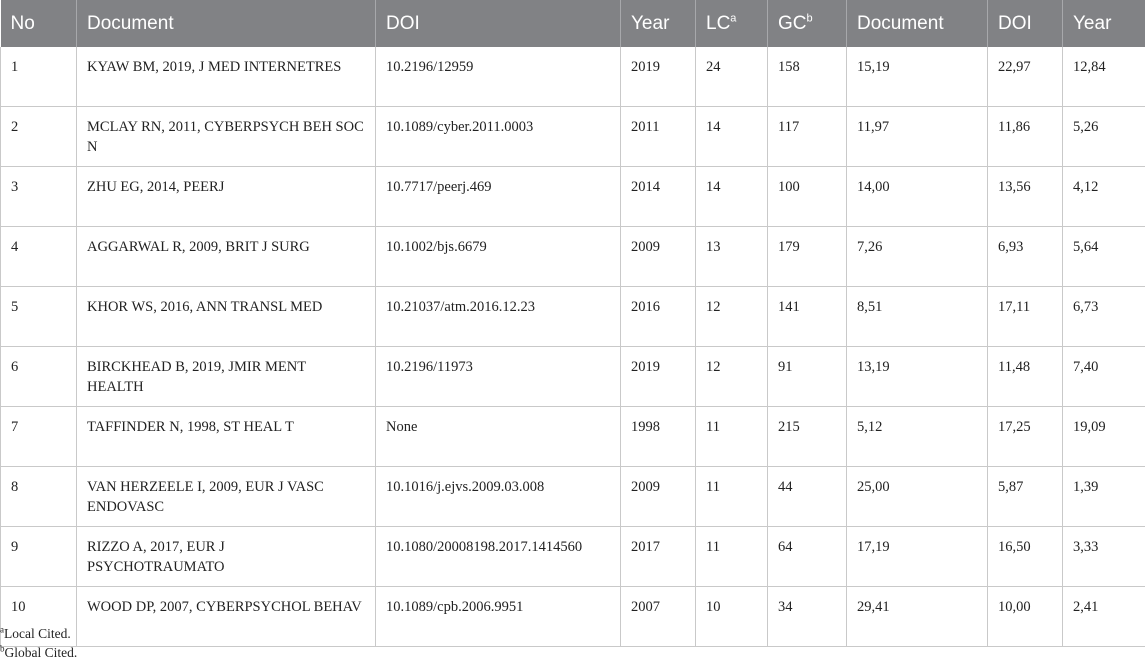 The height and width of the screenshot is (662, 1145). I want to click on cell-year: 2017, so click(658, 557).